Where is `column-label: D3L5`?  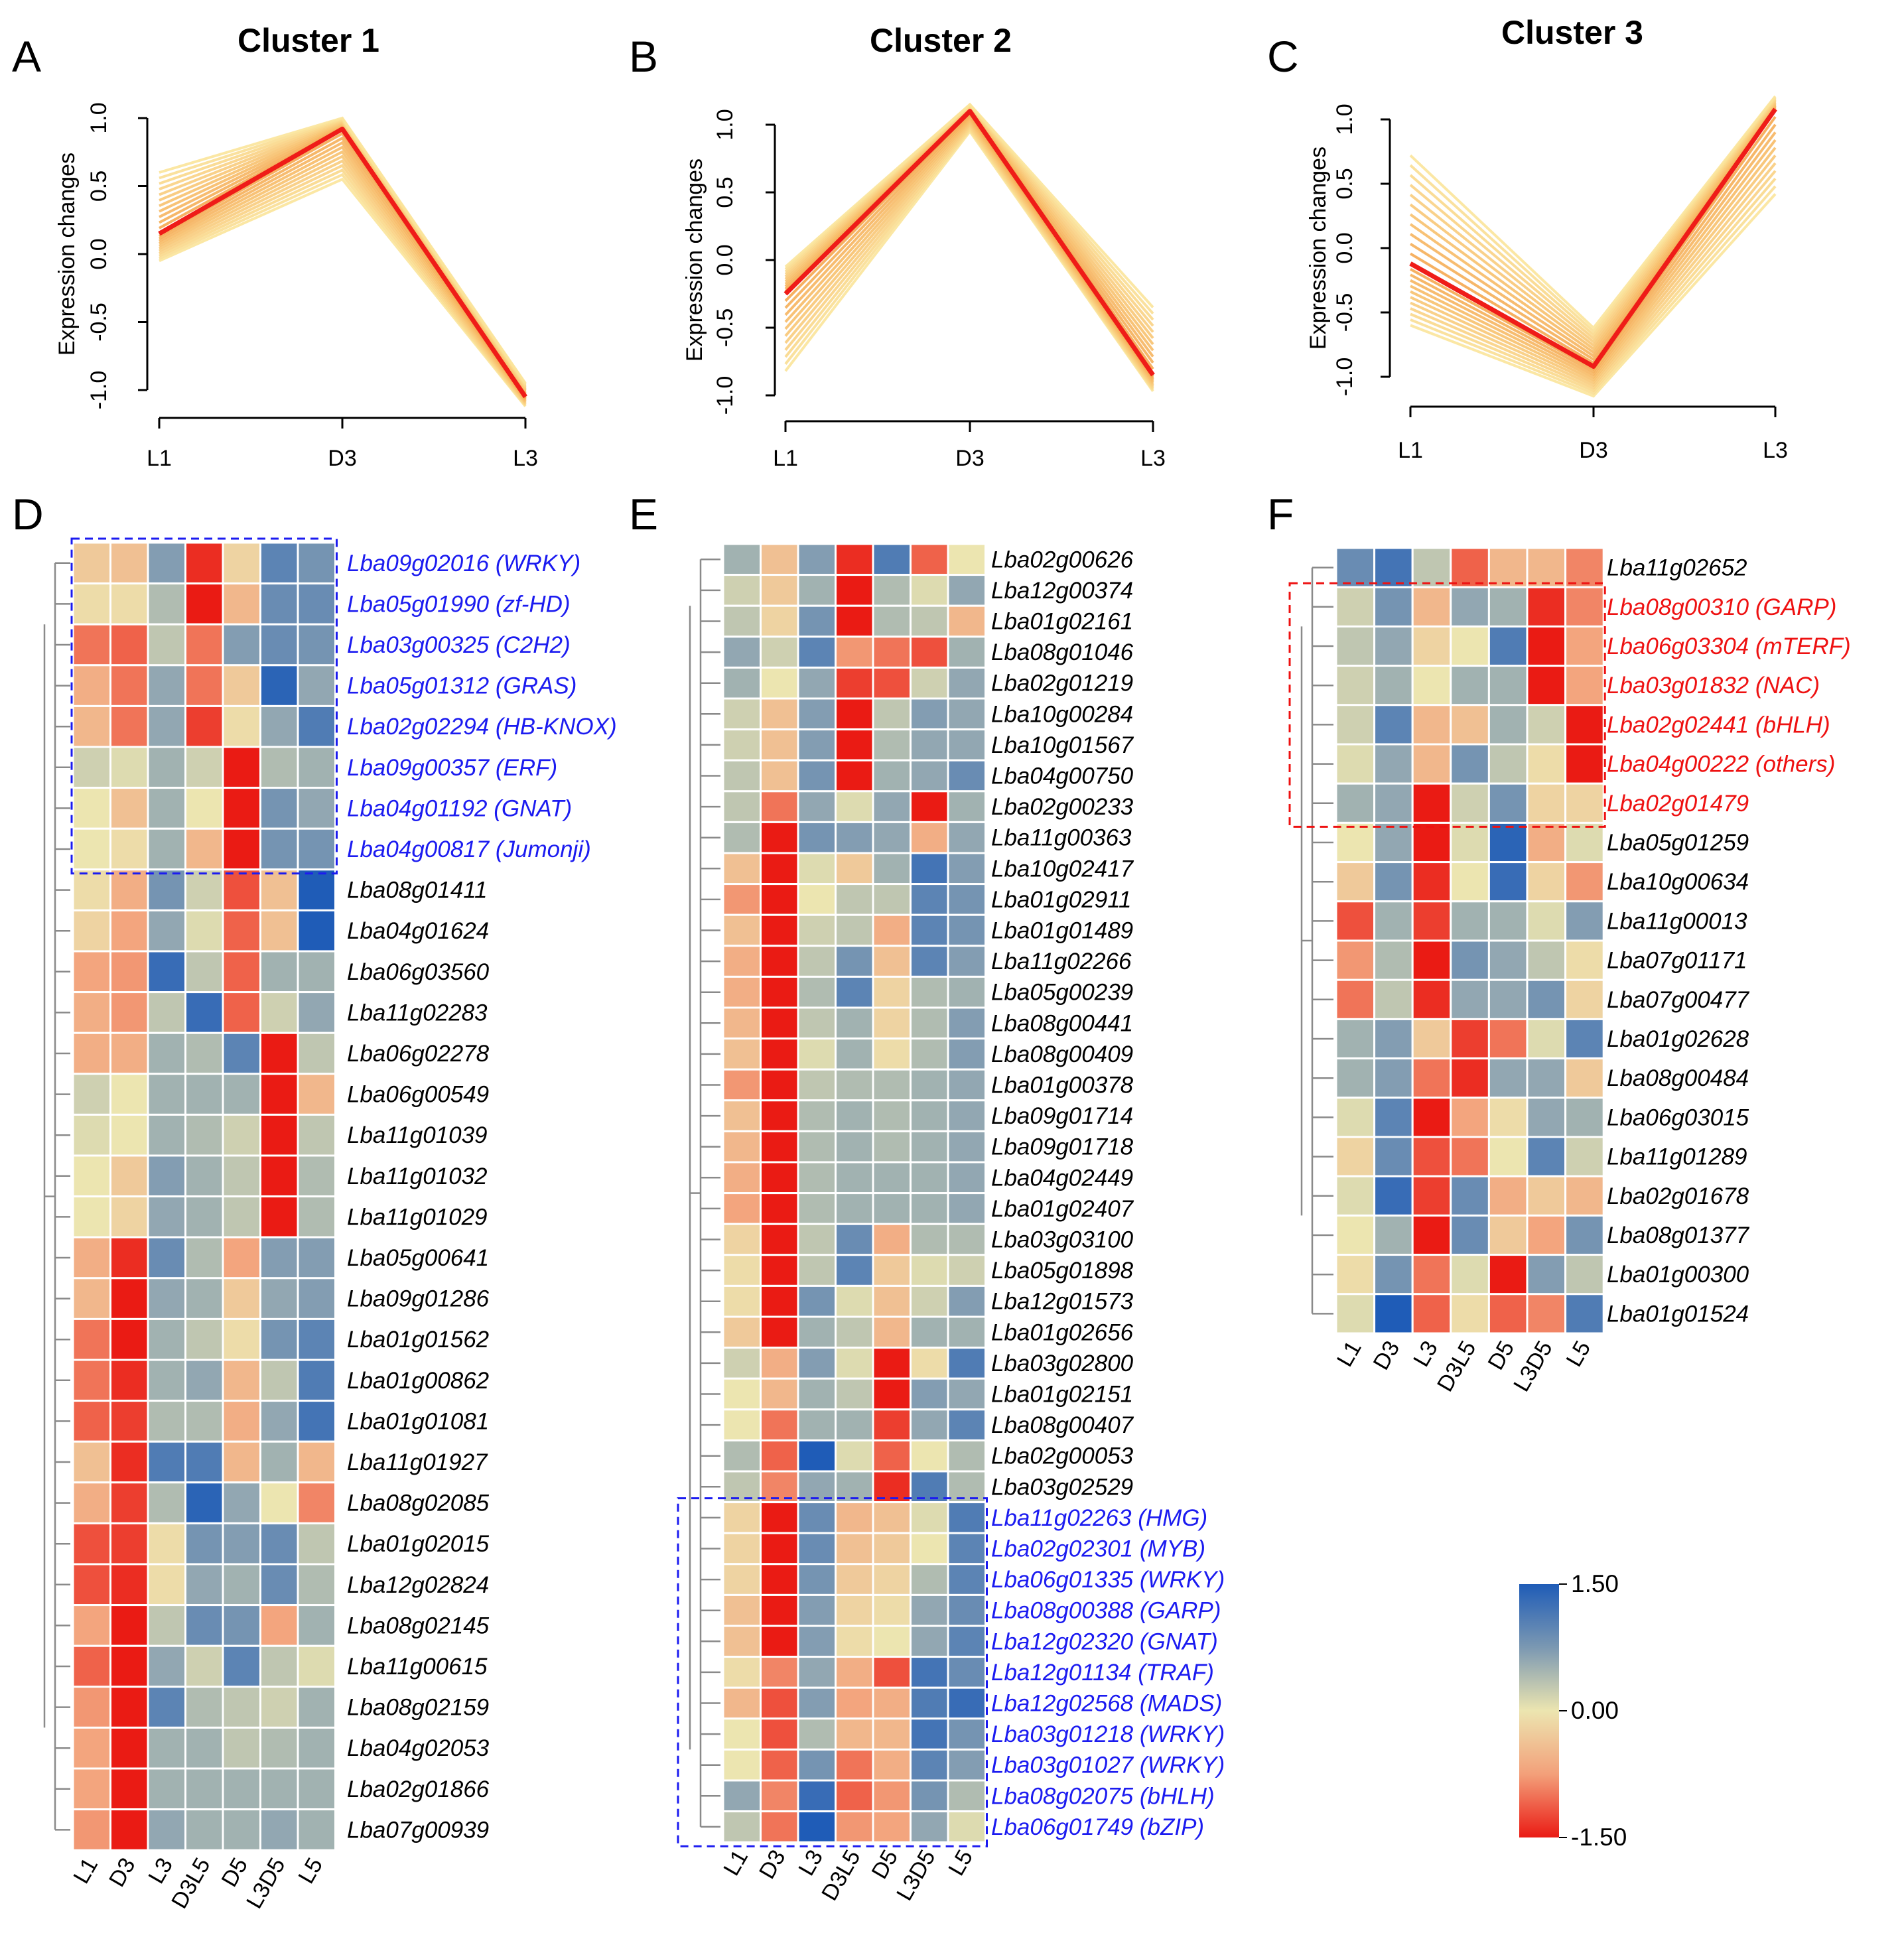
column-label: D3L5 is located at coordinates (1456, 1366).